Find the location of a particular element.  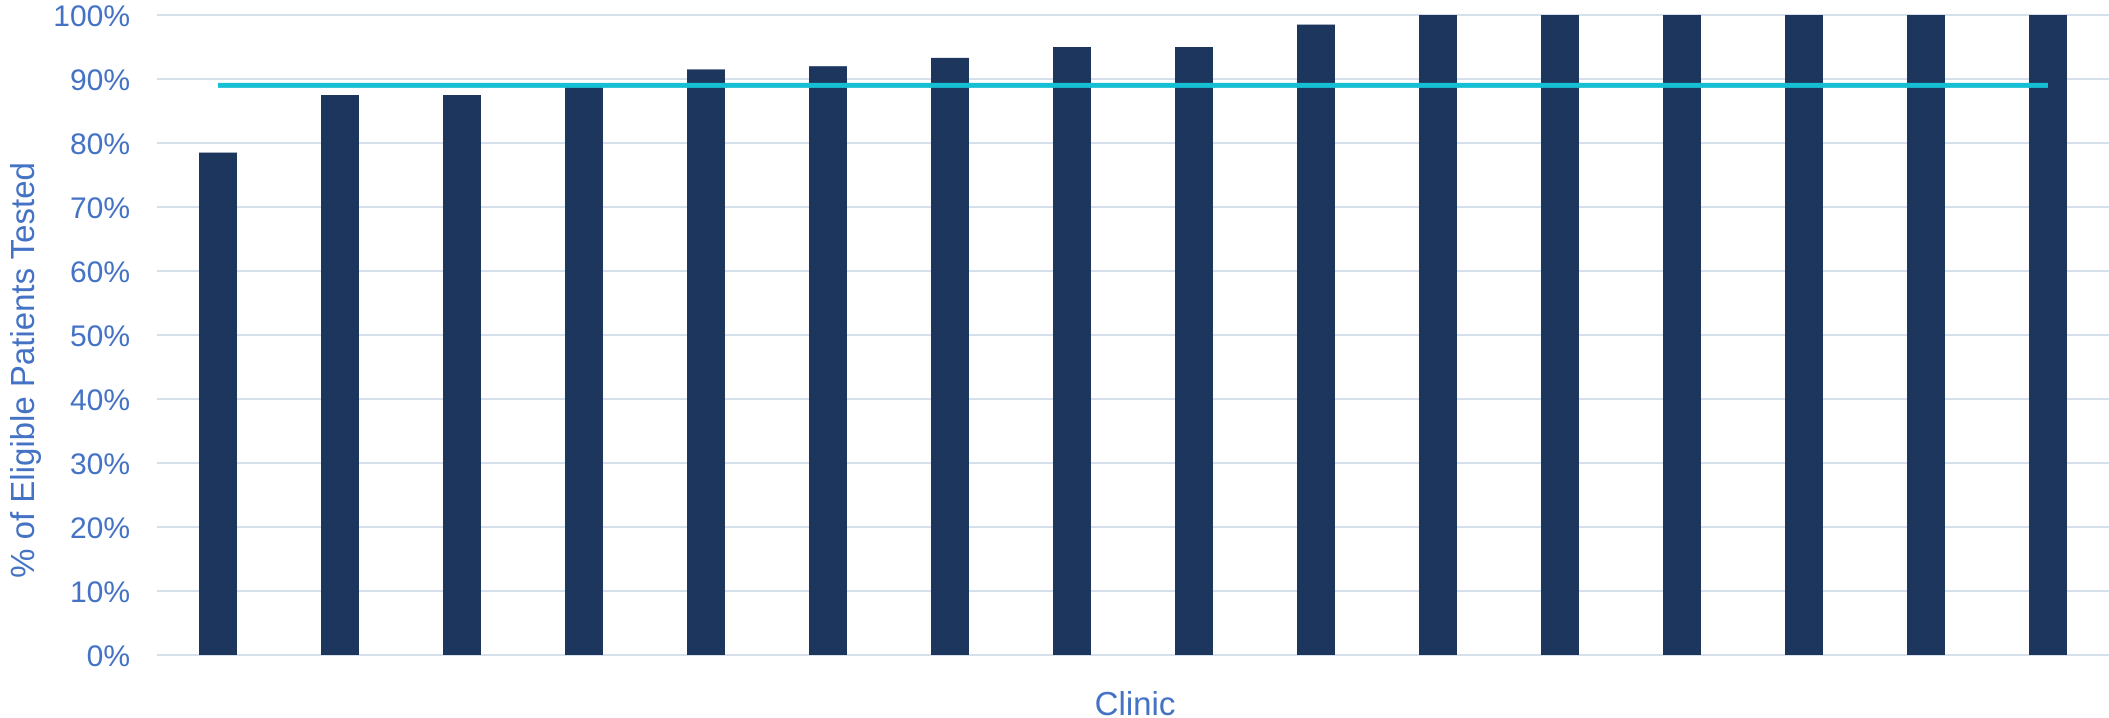

y-tick-label: 0% is located at coordinates (108, 656).